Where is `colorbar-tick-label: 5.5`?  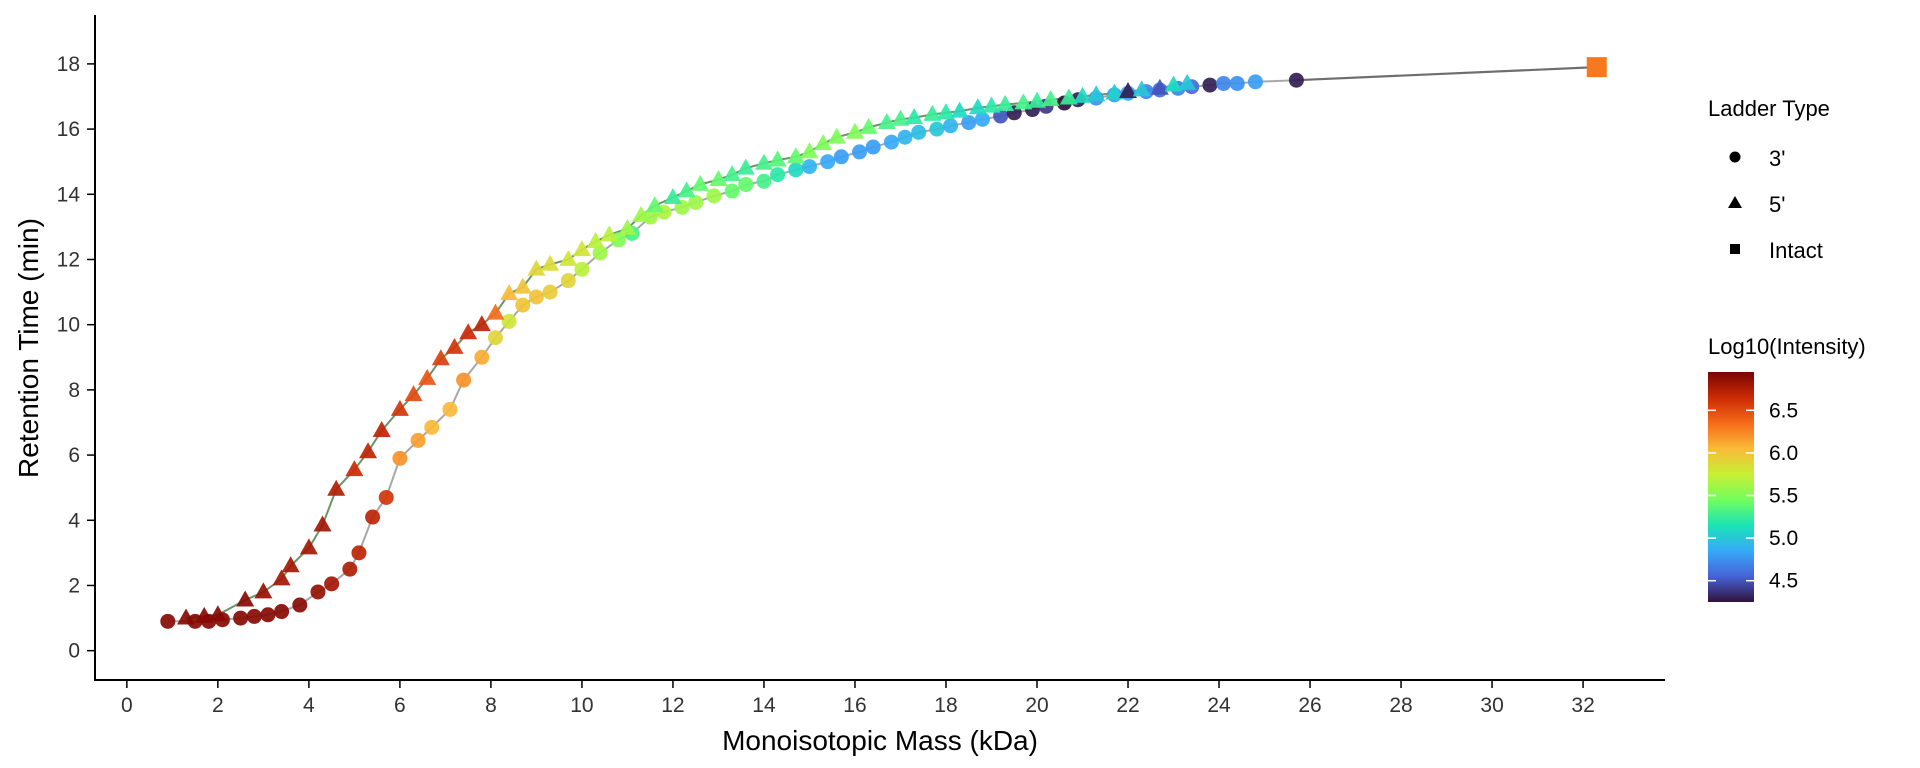
colorbar-tick-label: 5.5 is located at coordinates (1783, 496).